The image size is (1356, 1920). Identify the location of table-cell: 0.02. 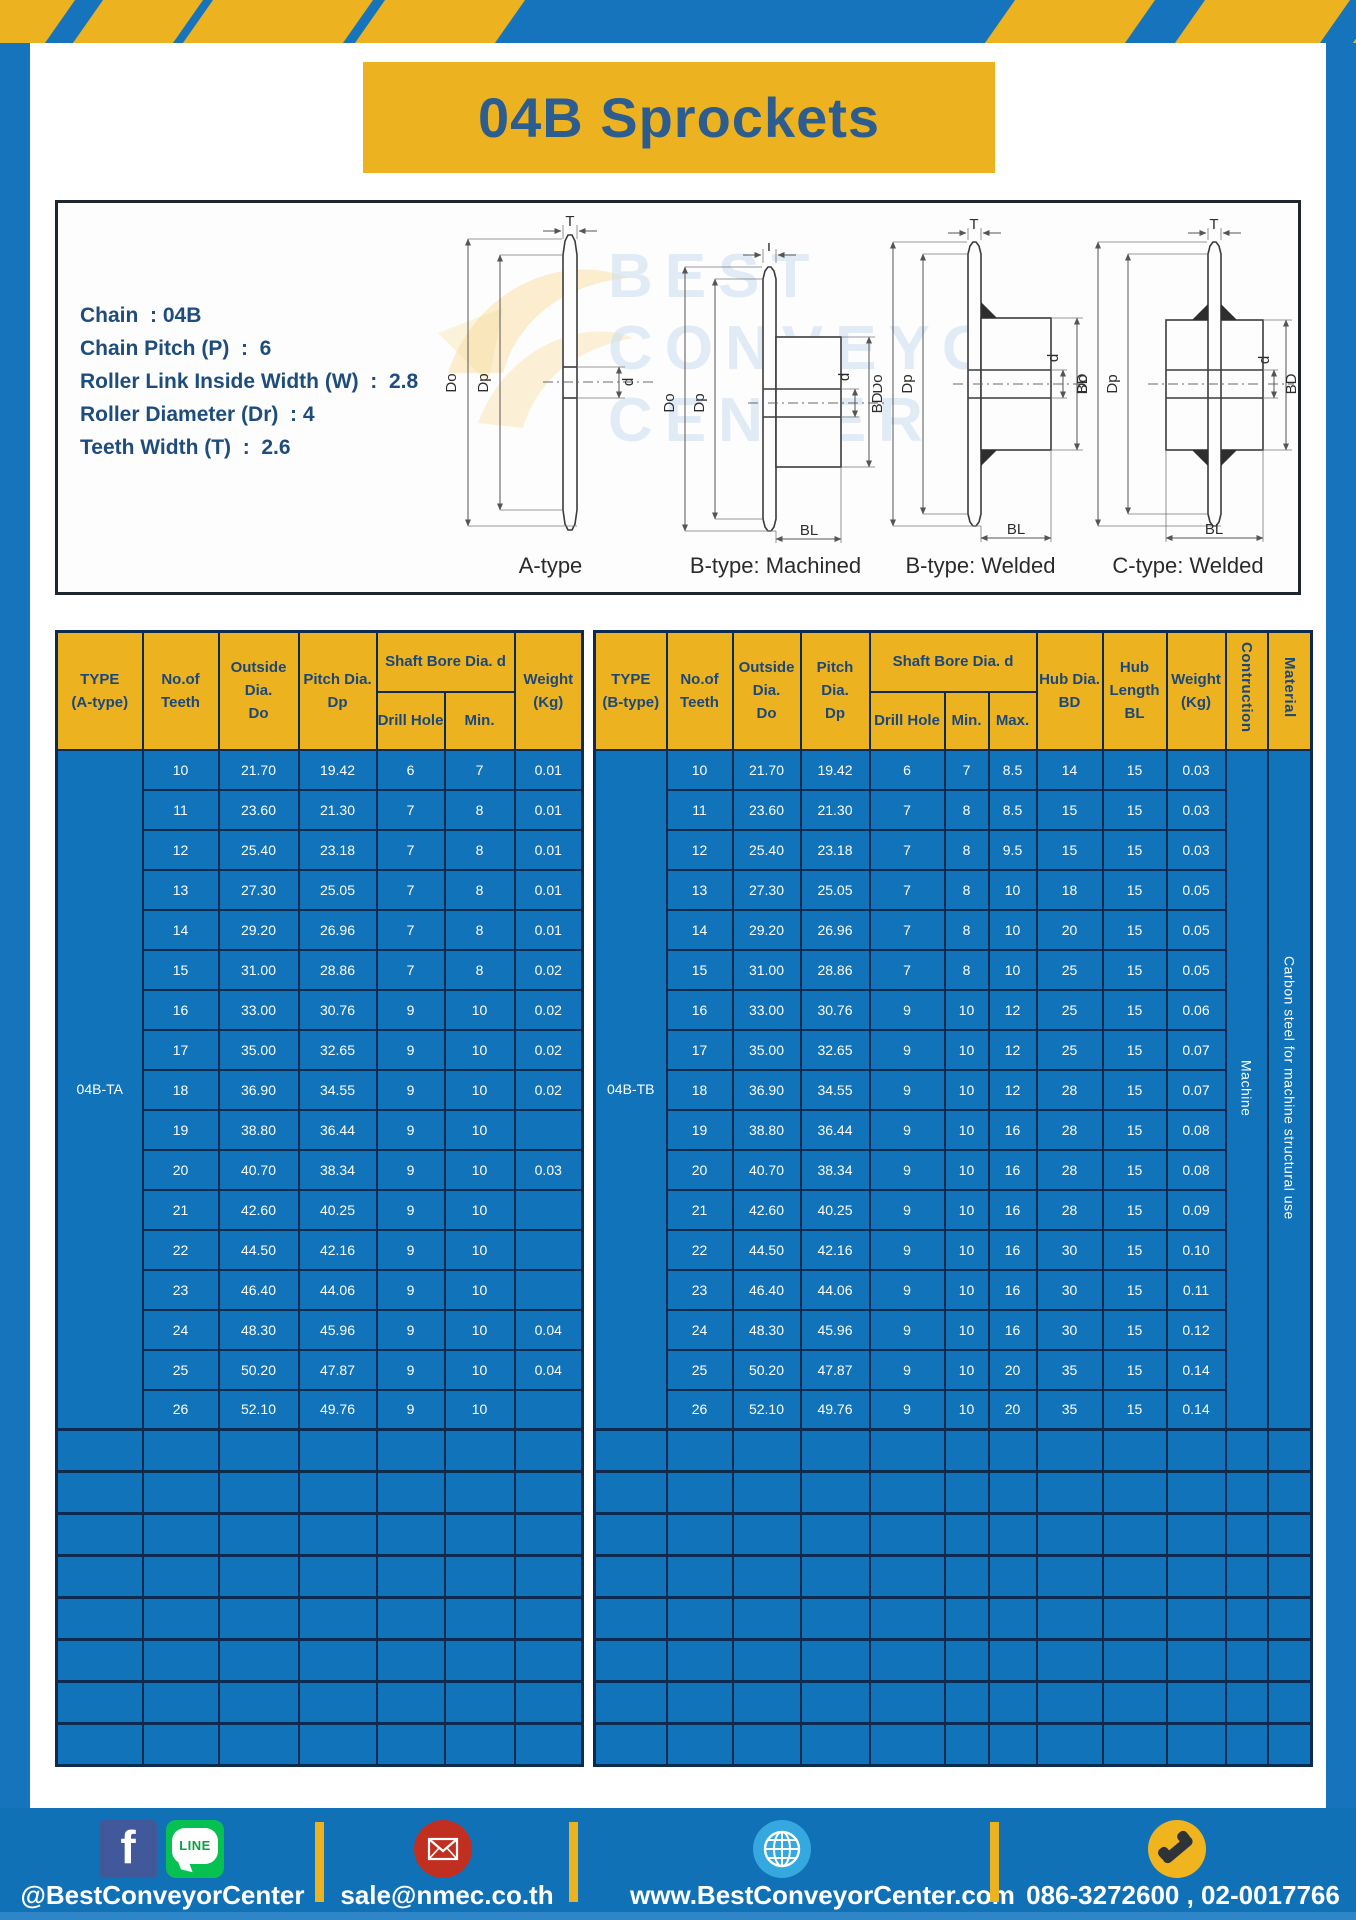
(548, 1009).